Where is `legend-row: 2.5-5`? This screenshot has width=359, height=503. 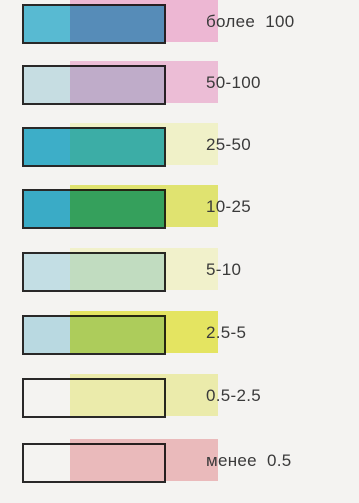 legend-row: 2.5-5 is located at coordinates (179, 341).